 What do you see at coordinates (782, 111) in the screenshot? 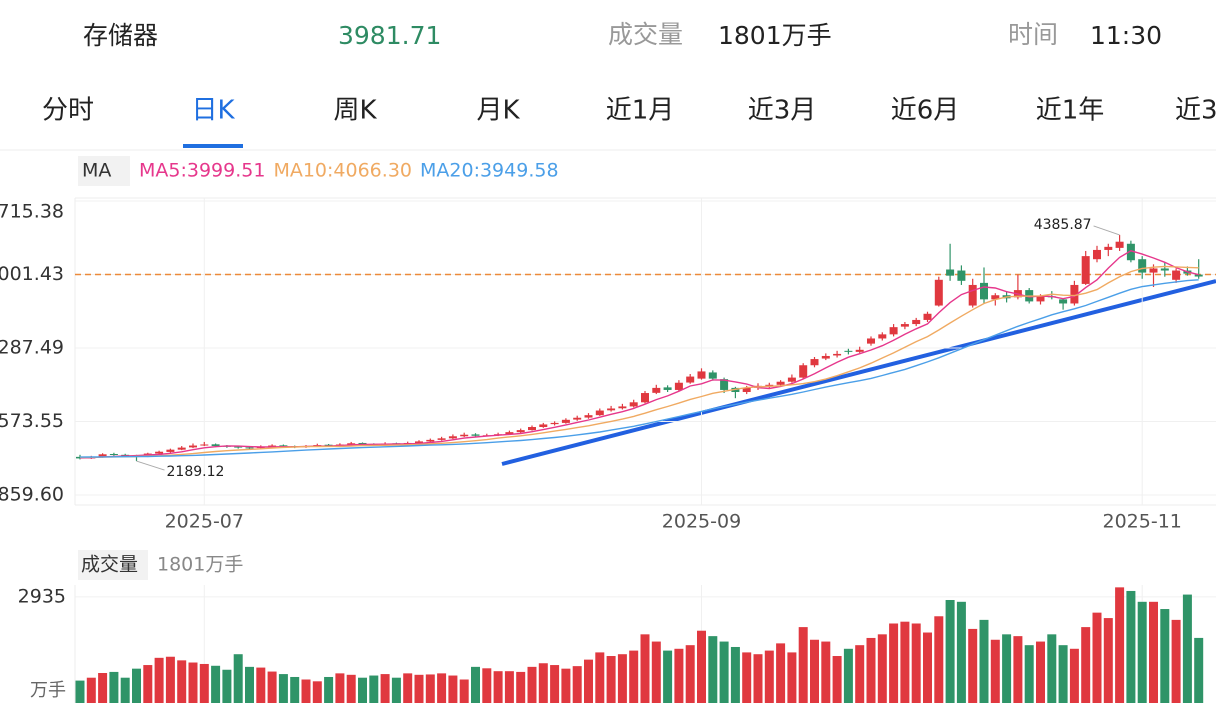
I see `tab: 近3月` at bounding box center [782, 111].